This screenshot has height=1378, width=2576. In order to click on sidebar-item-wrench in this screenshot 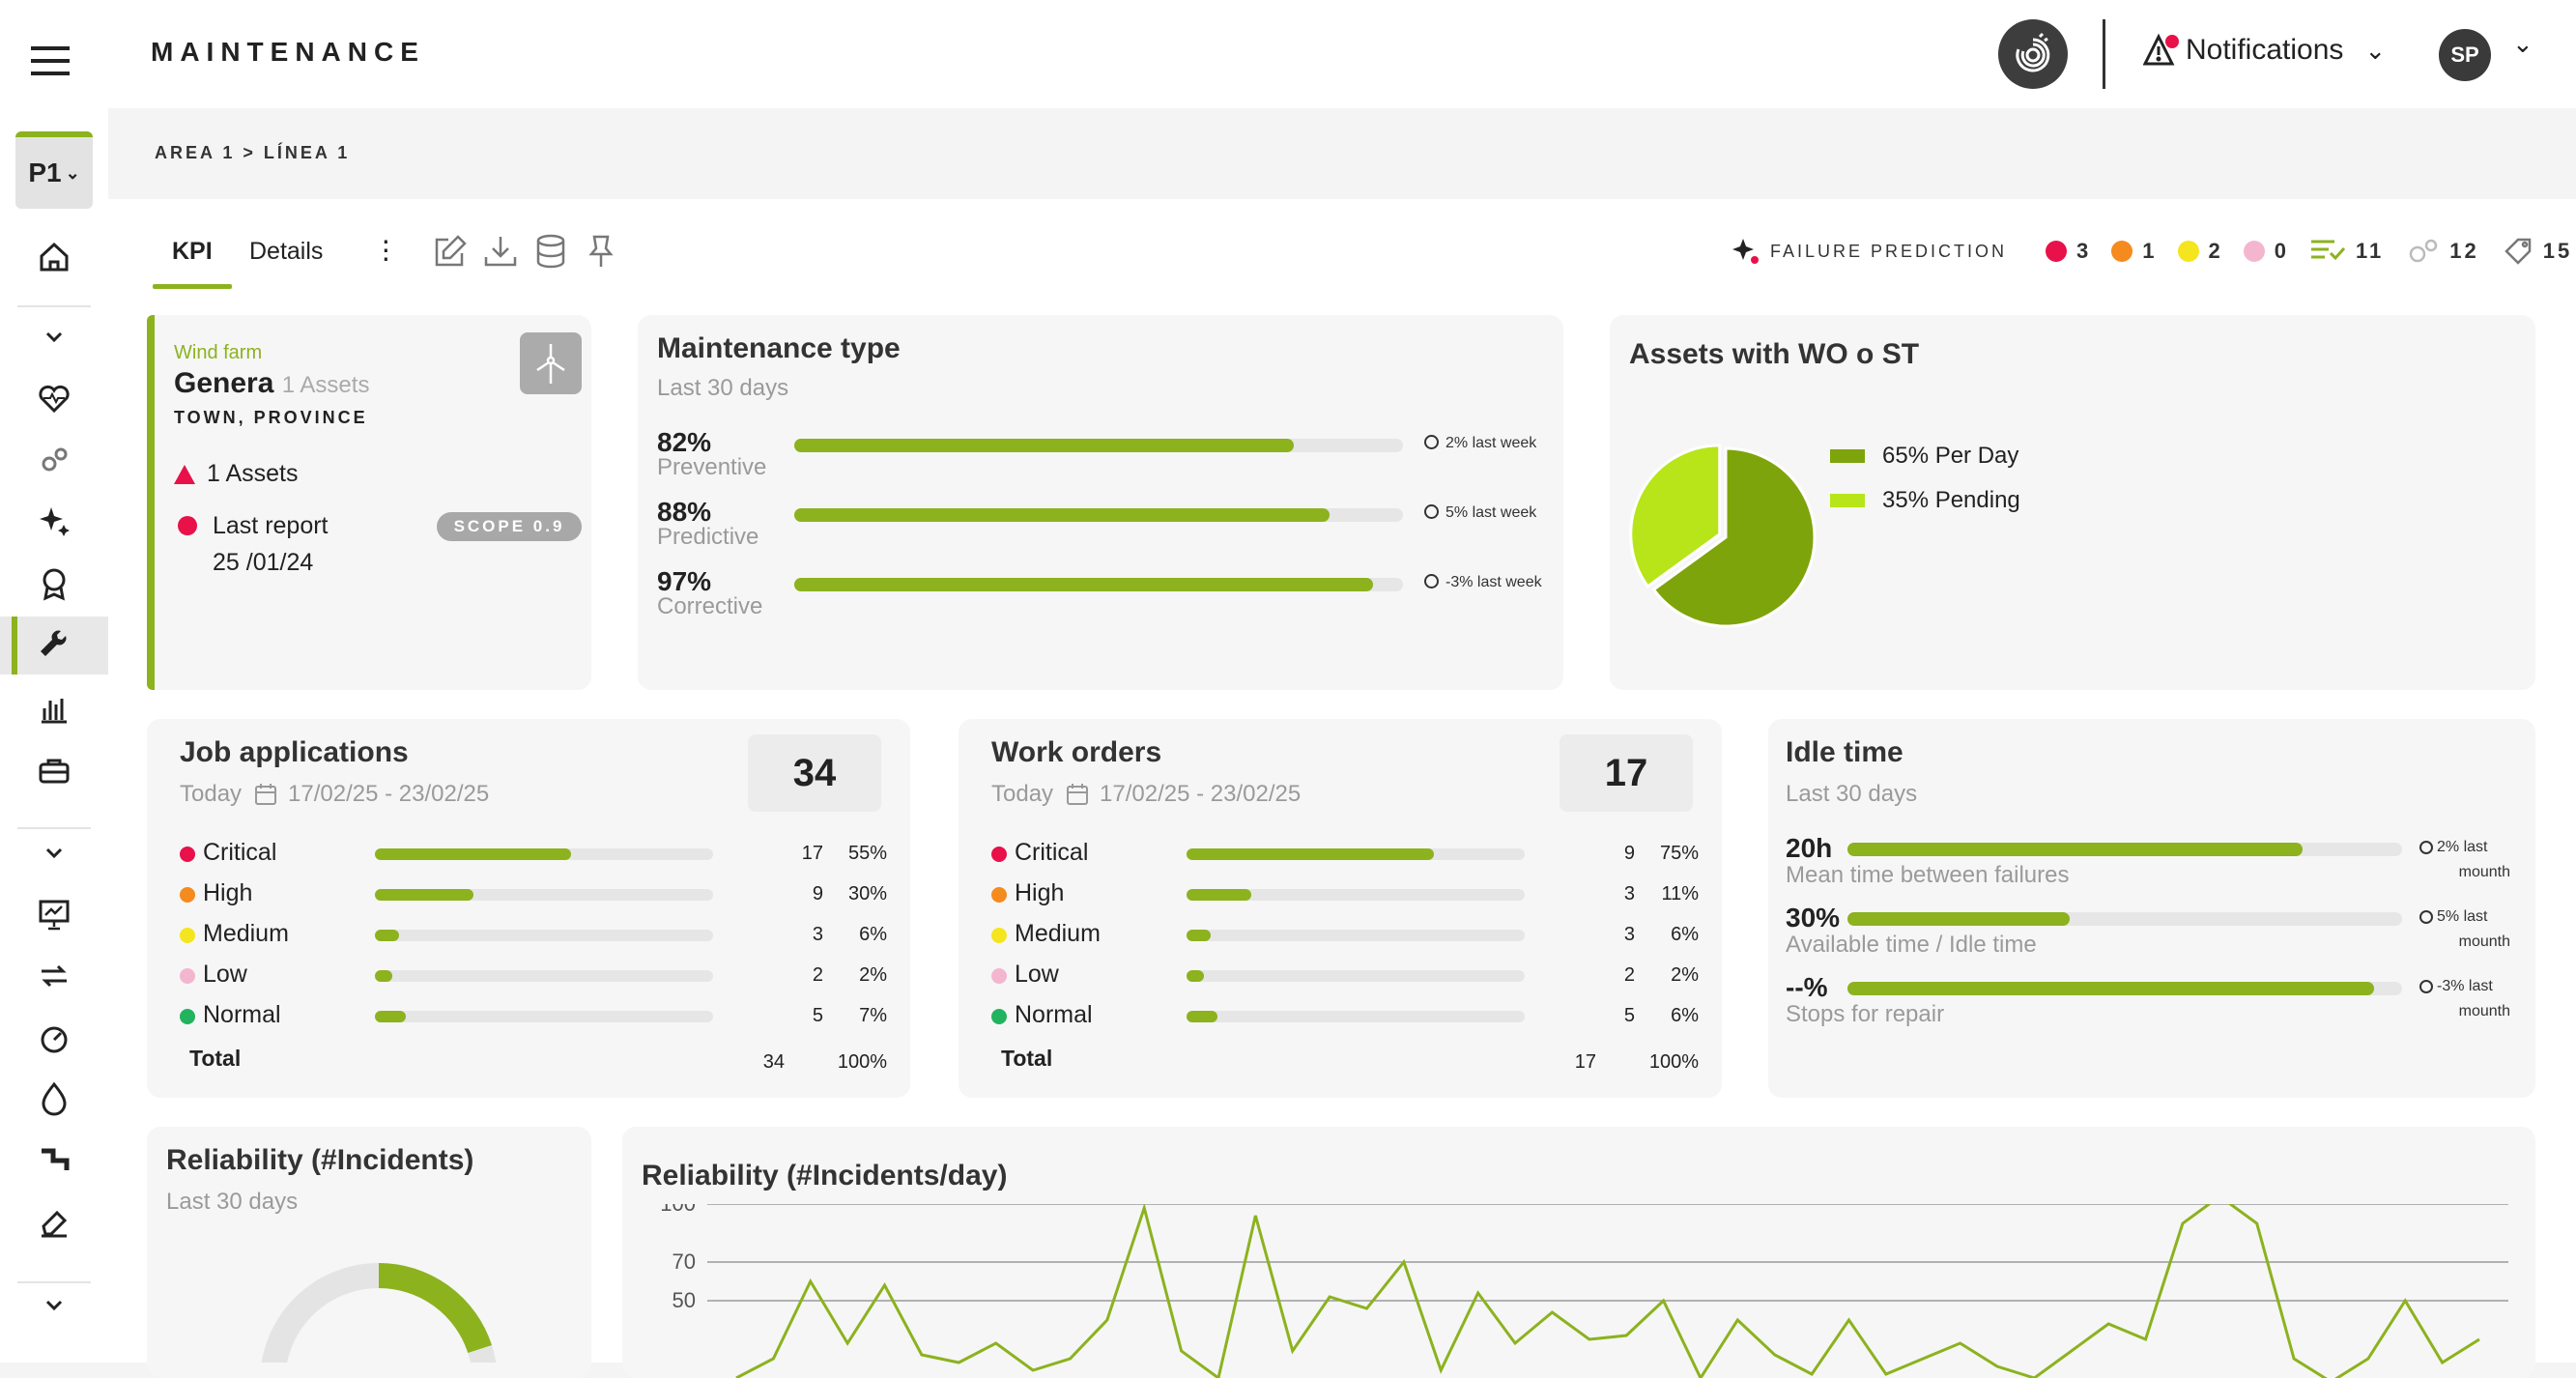, I will do `click(54, 646)`.